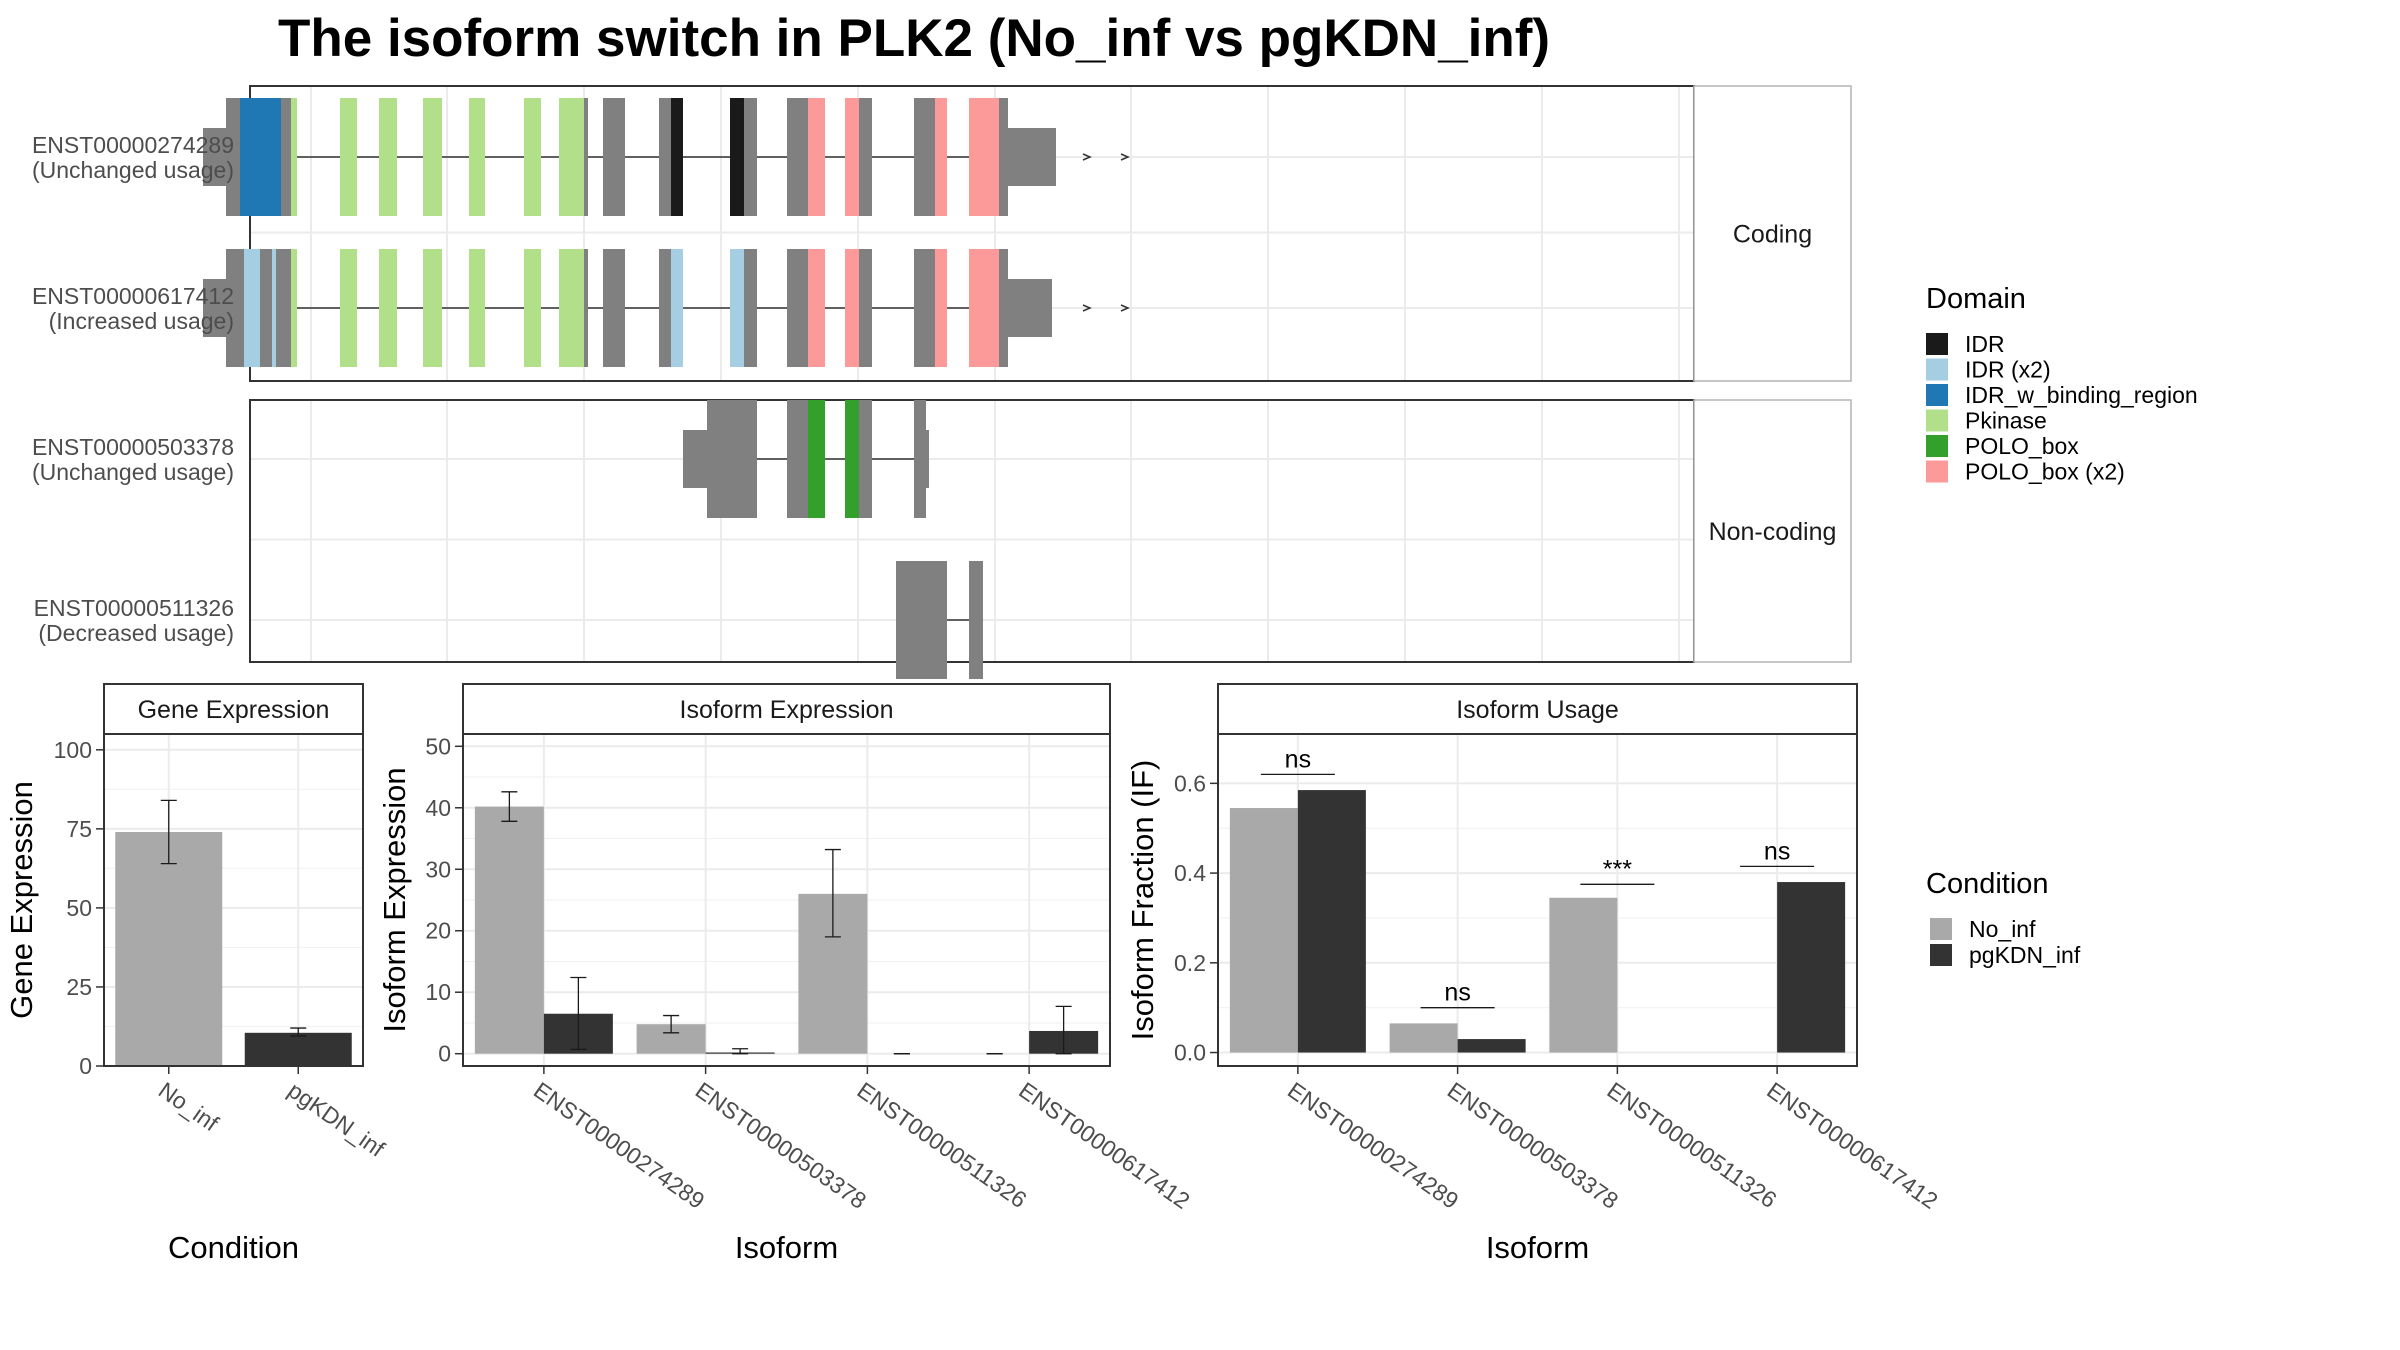  I want to click on panel-strip-label: Gene Expression, so click(234, 710).